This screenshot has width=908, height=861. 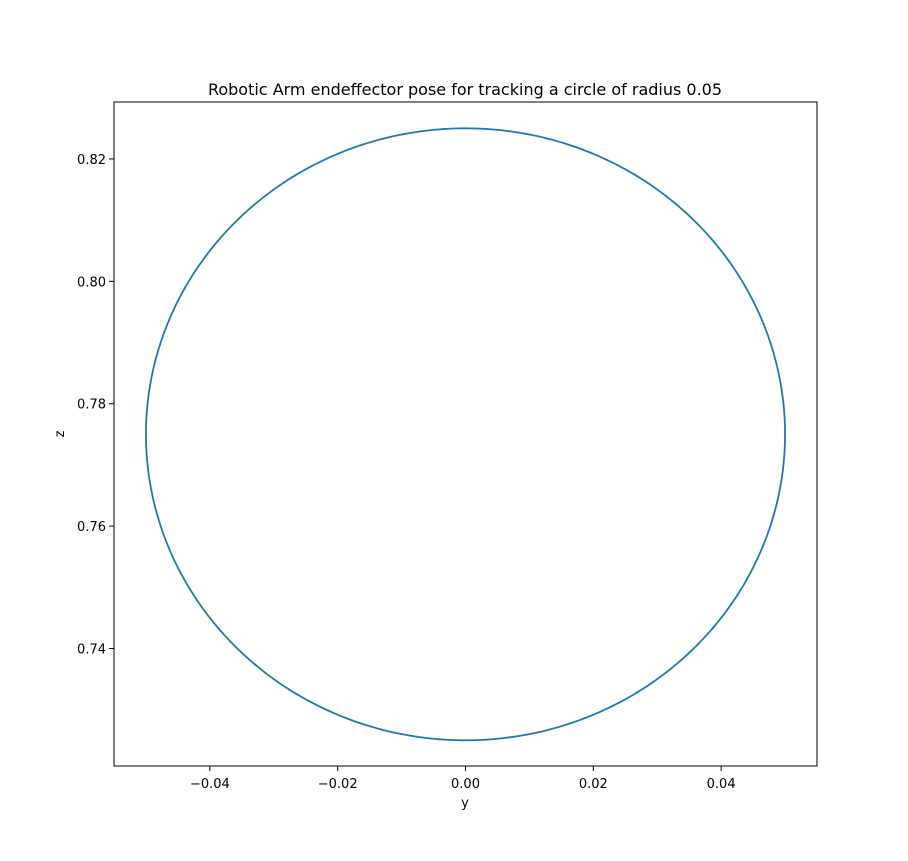 I want to click on x-axis: −0.04 −0.02 0.00 0.02 0.04, so click(x=463, y=779).